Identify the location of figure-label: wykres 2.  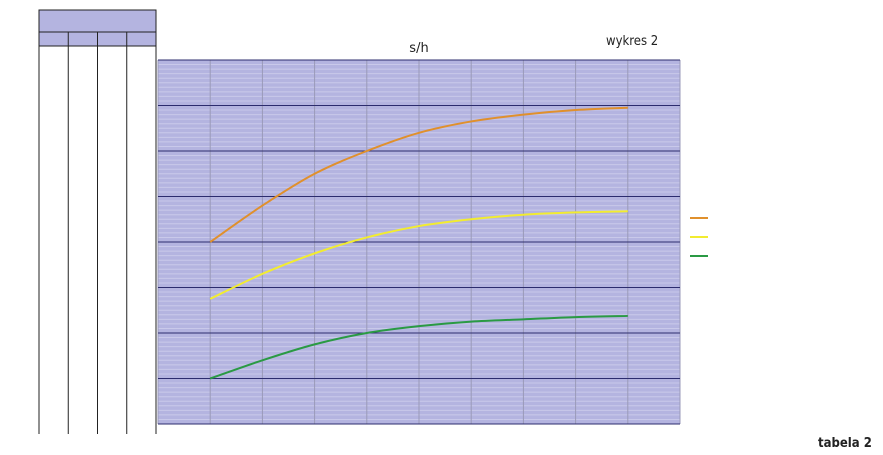
(632, 41).